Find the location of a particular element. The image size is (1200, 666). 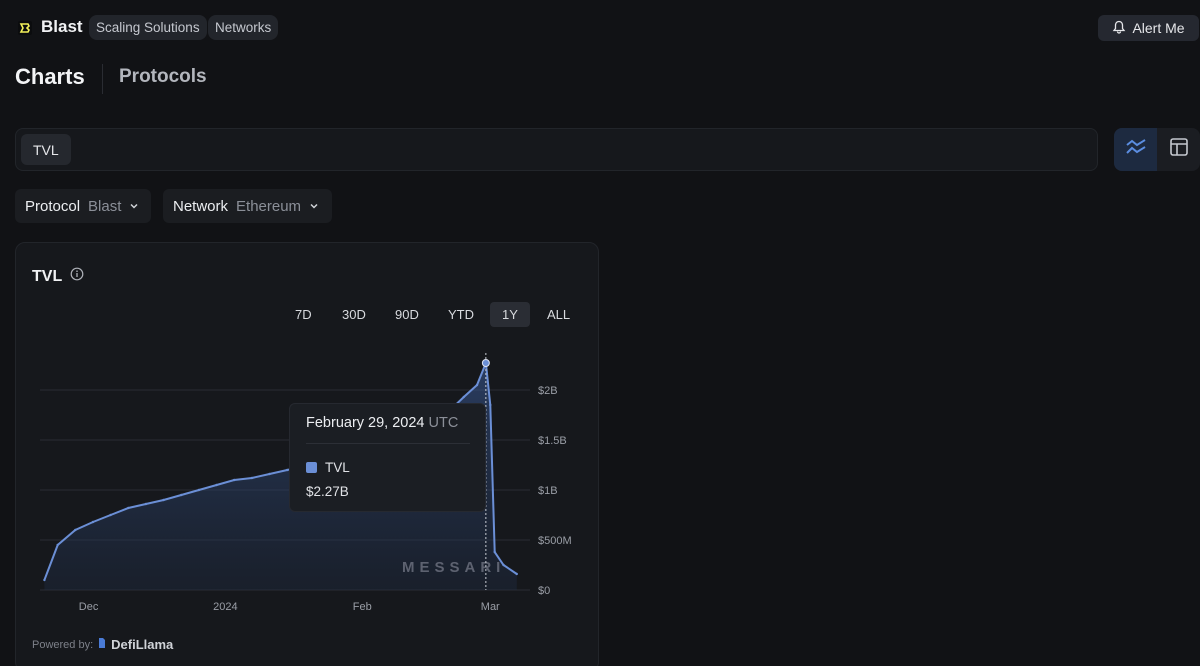

range-90d: 90D is located at coordinates (407, 314).